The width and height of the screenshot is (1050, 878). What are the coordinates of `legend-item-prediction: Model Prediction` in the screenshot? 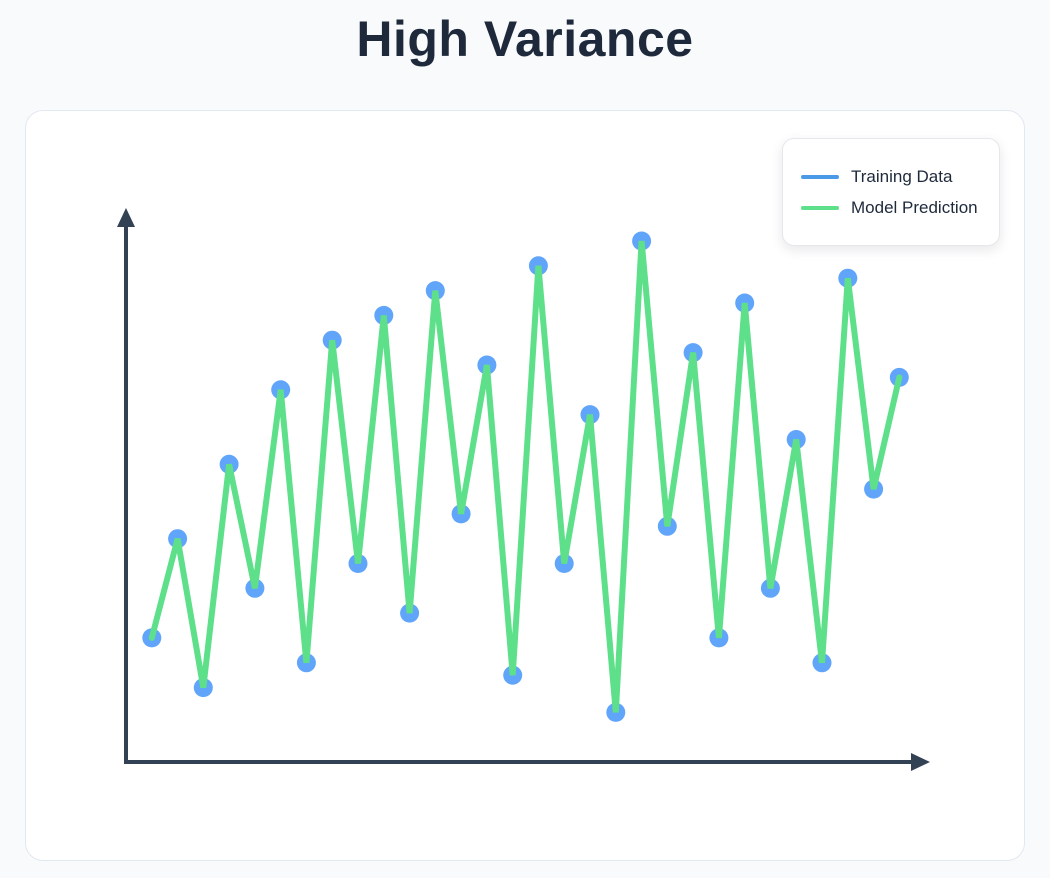 It's located at (889, 208).